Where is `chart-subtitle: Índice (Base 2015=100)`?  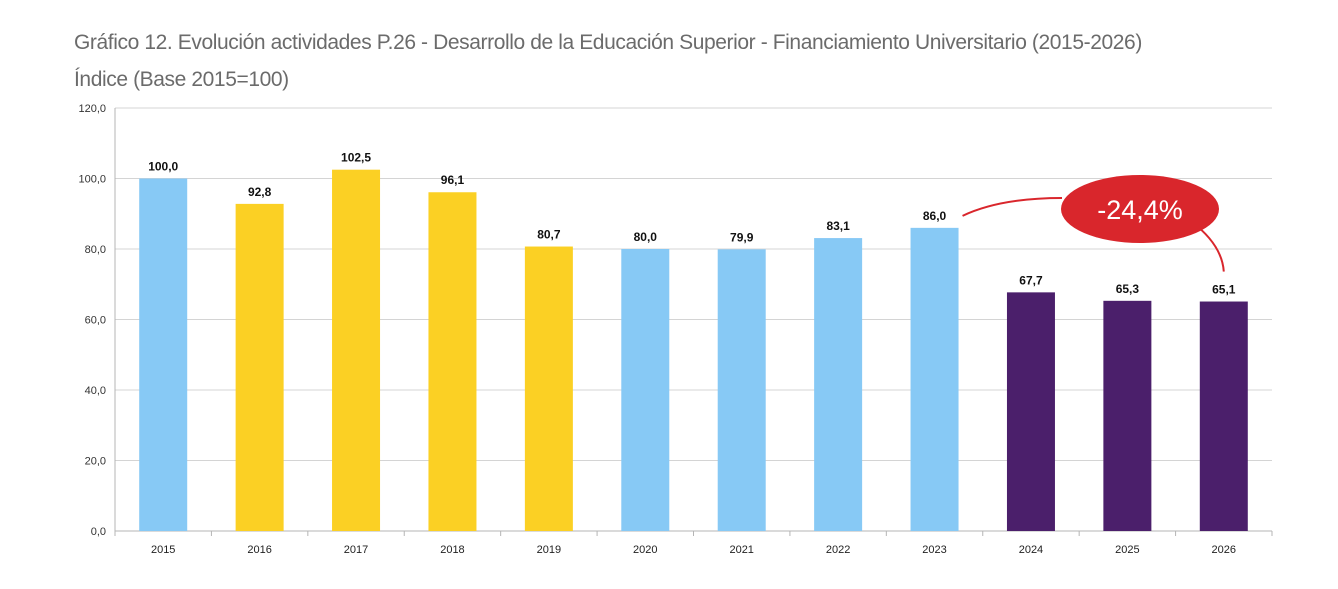 chart-subtitle: Índice (Base 2015=100) is located at coordinates (181, 79).